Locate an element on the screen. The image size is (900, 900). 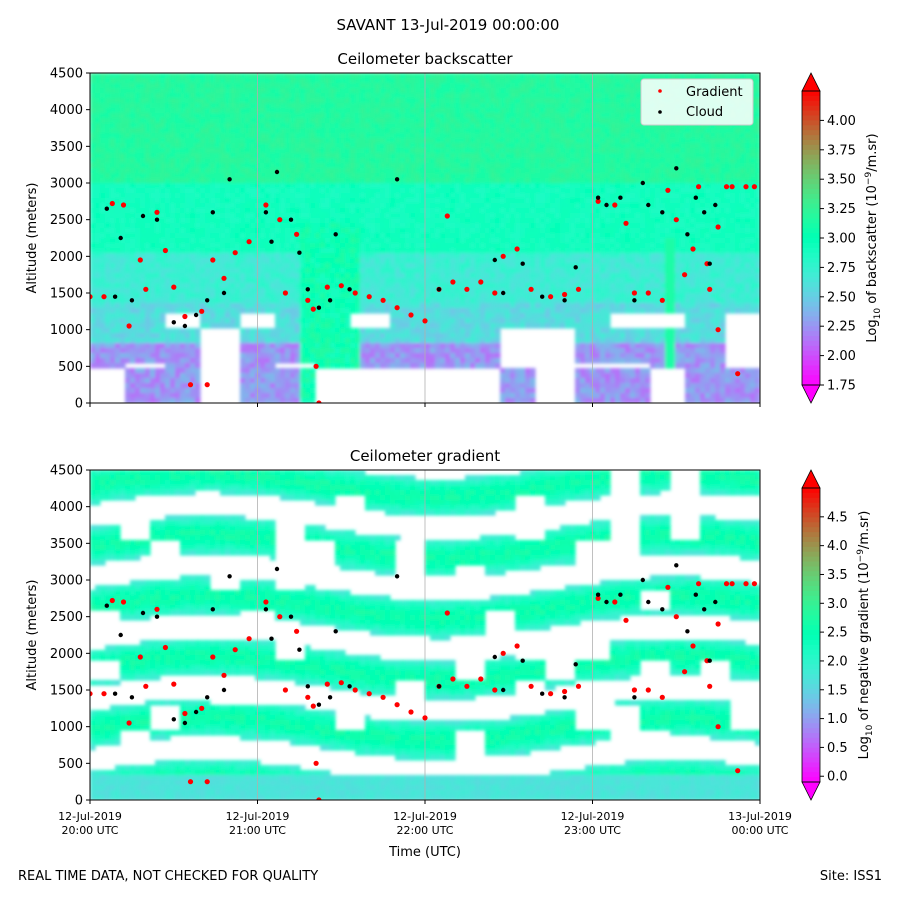
colorbar-frame is located at coordinates (811, 635).